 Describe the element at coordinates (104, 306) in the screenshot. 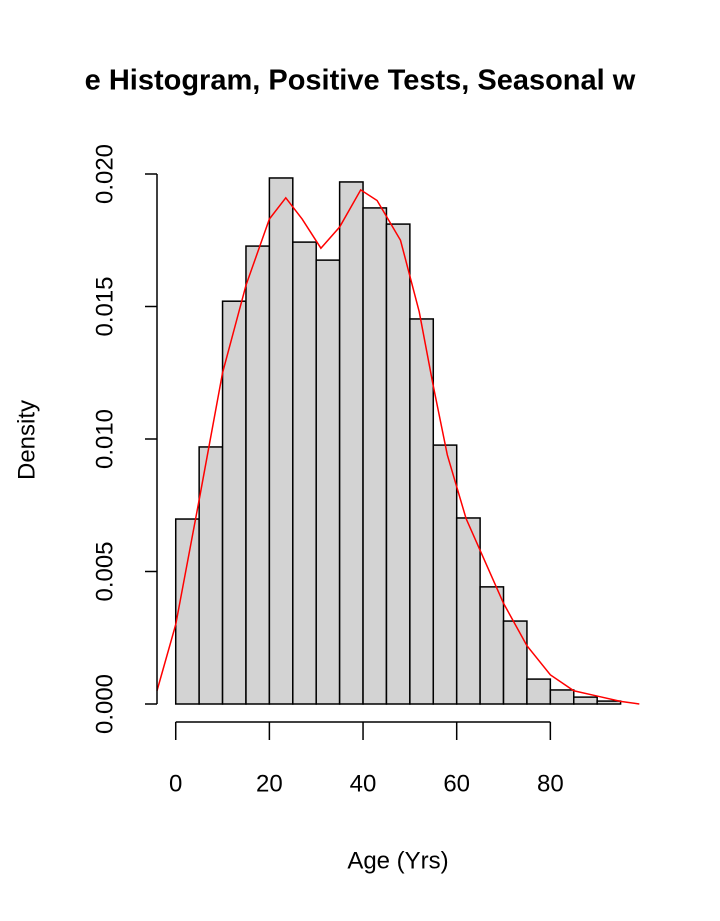

I see `y-tick-label: 0.015` at that location.